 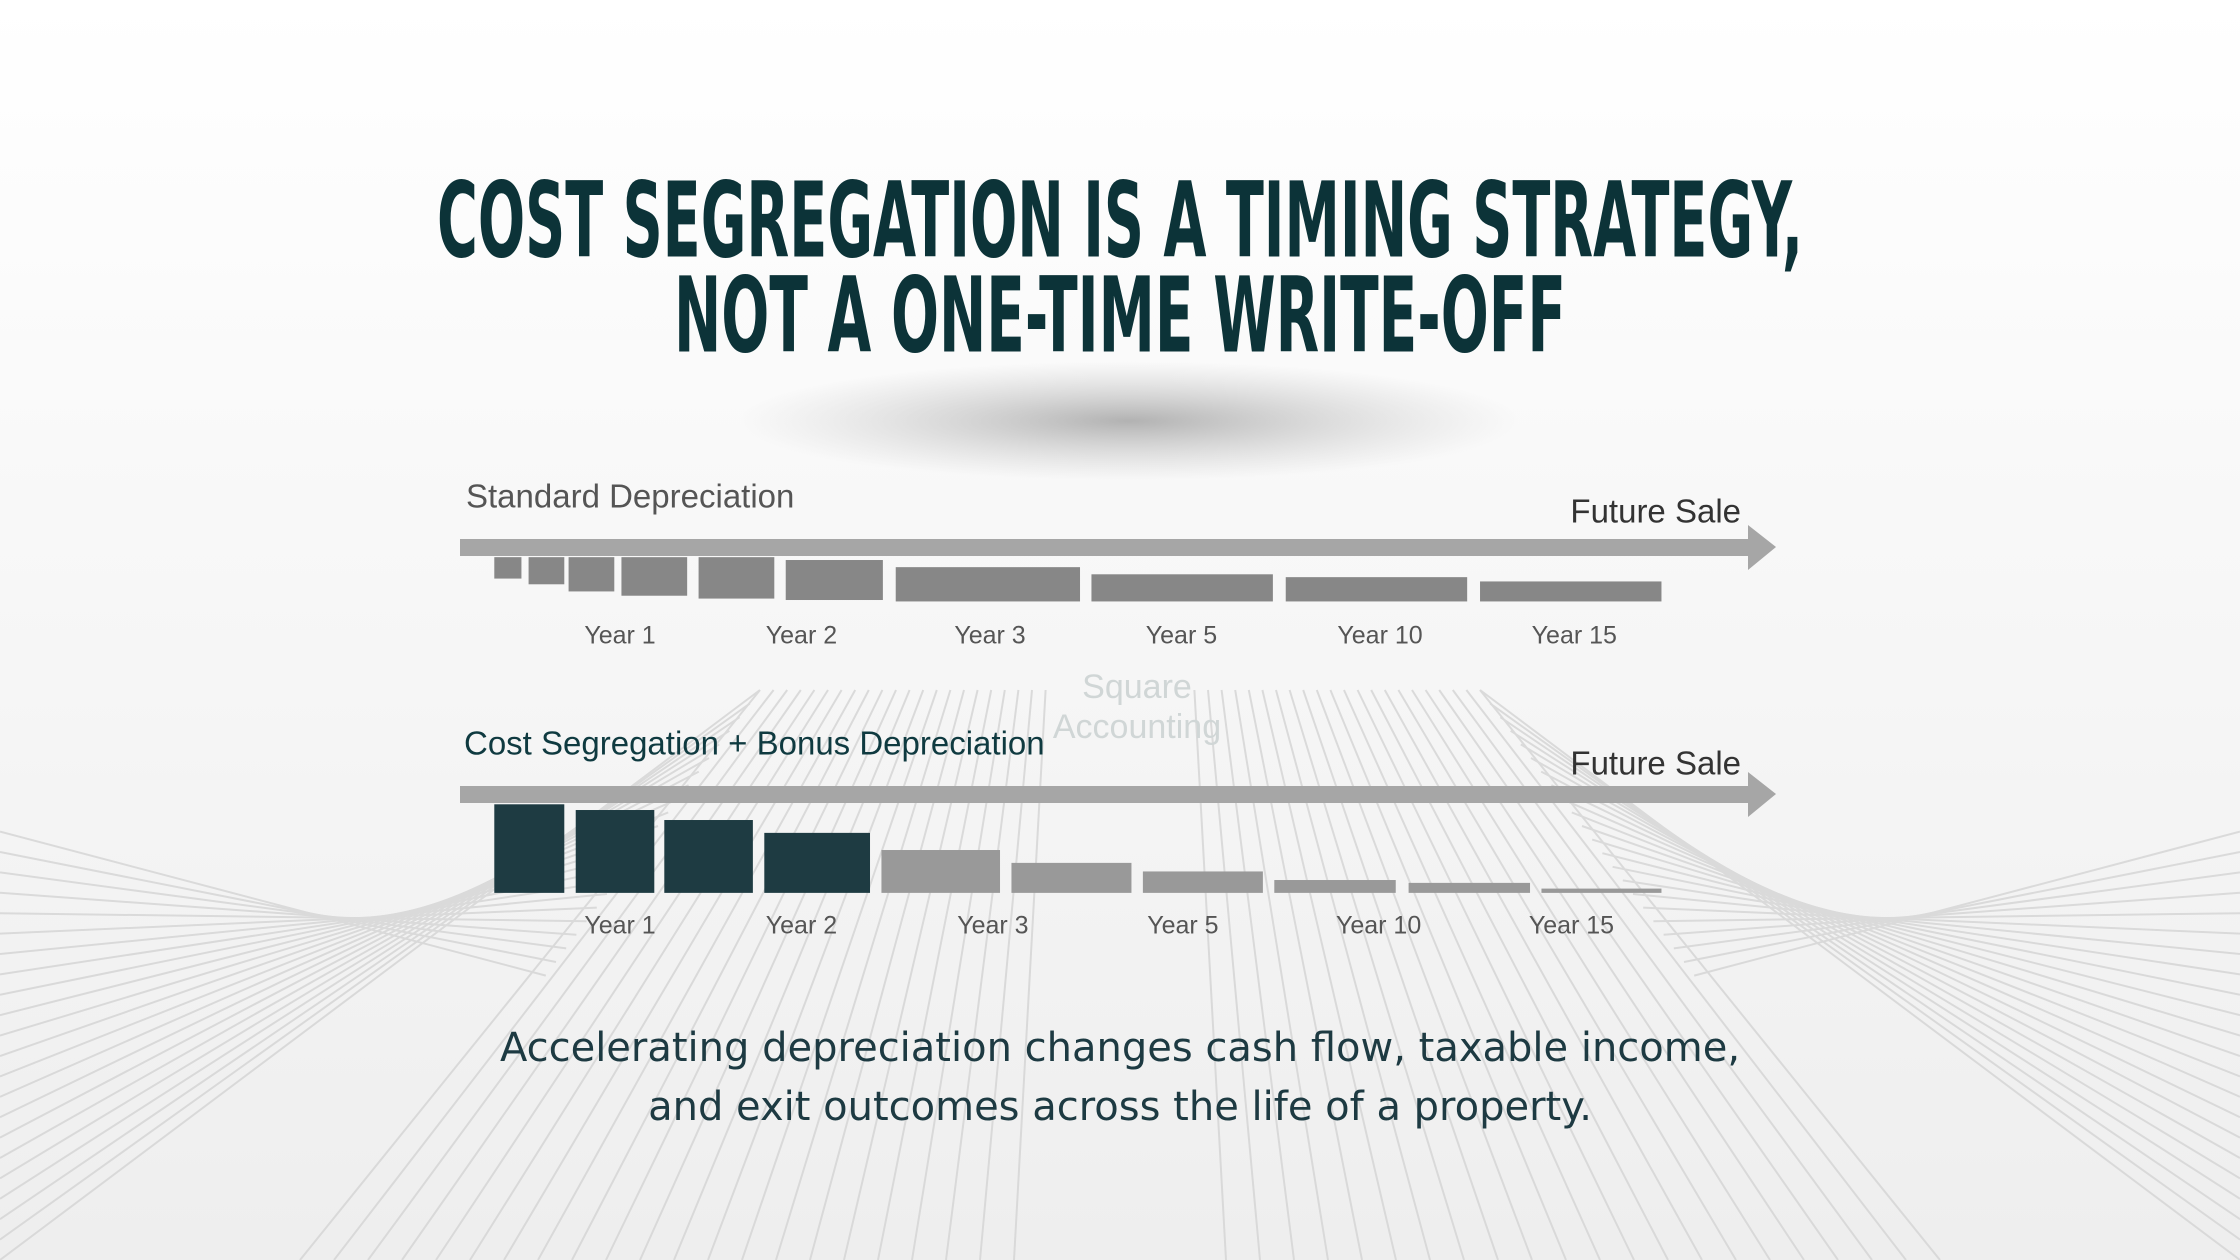 I want to click on year-label: Year 3, so click(x=989, y=636).